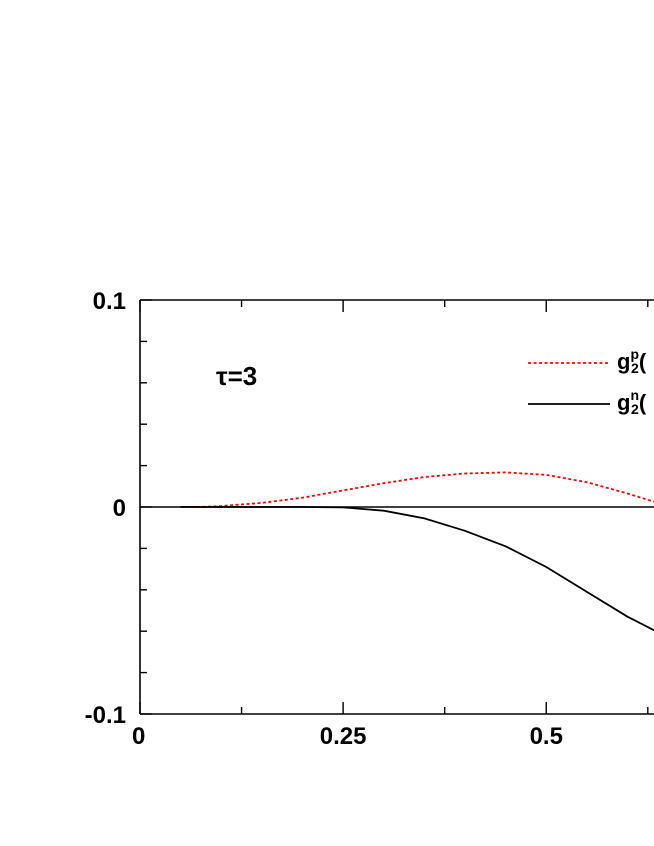 The width and height of the screenshot is (654, 846). Describe the element at coordinates (343, 736) in the screenshot. I see `x-tick-label: 0.25` at that location.